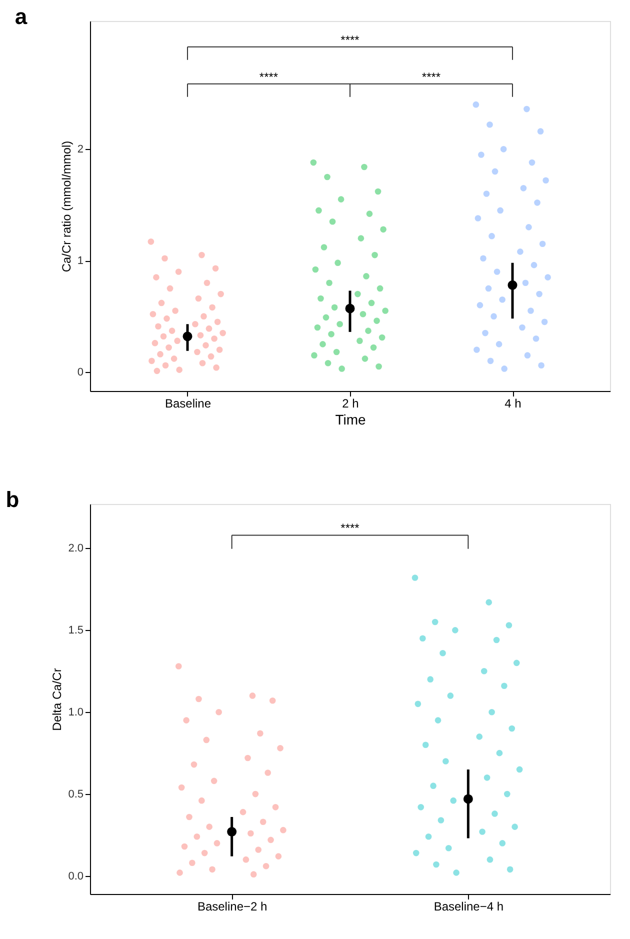  Describe the element at coordinates (350, 420) in the screenshot. I see `x-axis-title: Time` at that location.